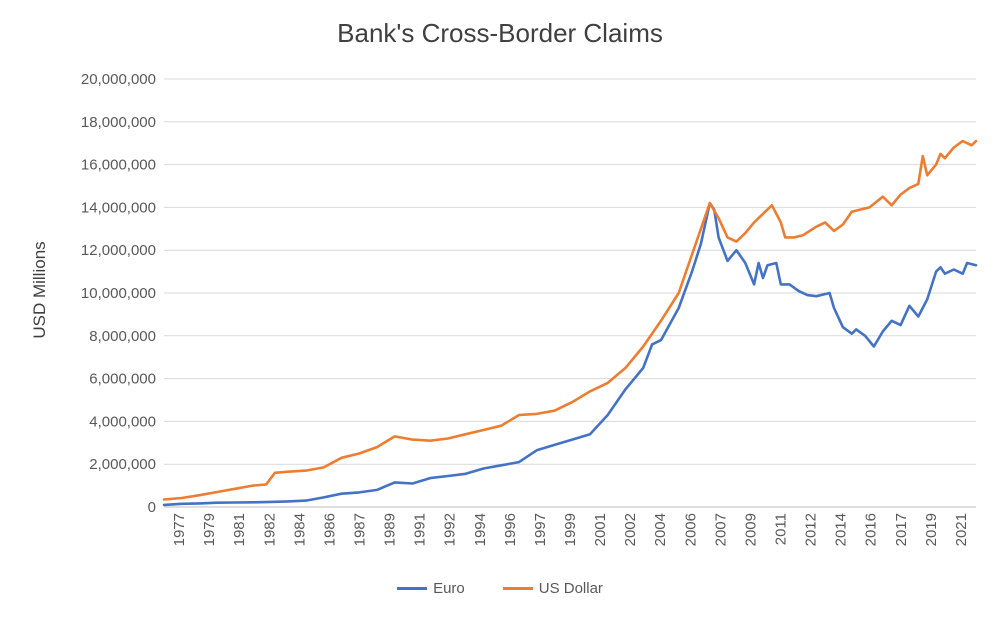 This screenshot has width=1000, height=622. Describe the element at coordinates (118, 79) in the screenshot. I see `y-tick-label: 20,000,000` at that location.